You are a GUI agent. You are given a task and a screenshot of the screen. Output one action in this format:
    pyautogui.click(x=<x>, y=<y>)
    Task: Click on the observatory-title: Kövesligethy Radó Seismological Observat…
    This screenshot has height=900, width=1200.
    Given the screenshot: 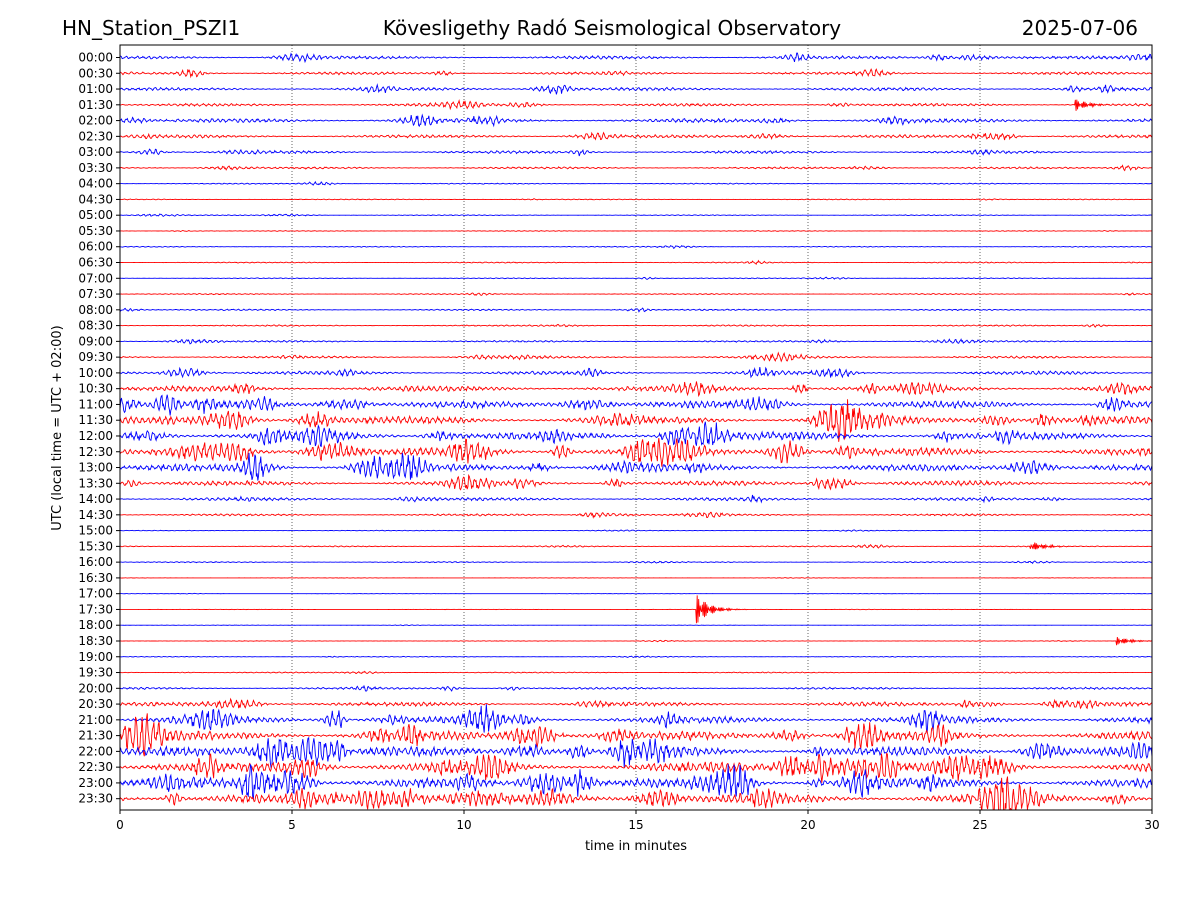 What is the action you would take?
    pyautogui.click(x=612, y=28)
    